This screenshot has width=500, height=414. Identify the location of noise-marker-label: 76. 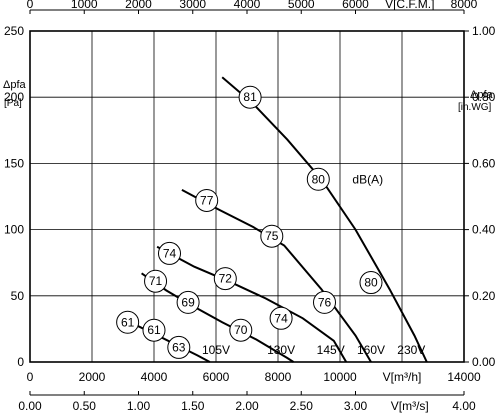
(325, 302).